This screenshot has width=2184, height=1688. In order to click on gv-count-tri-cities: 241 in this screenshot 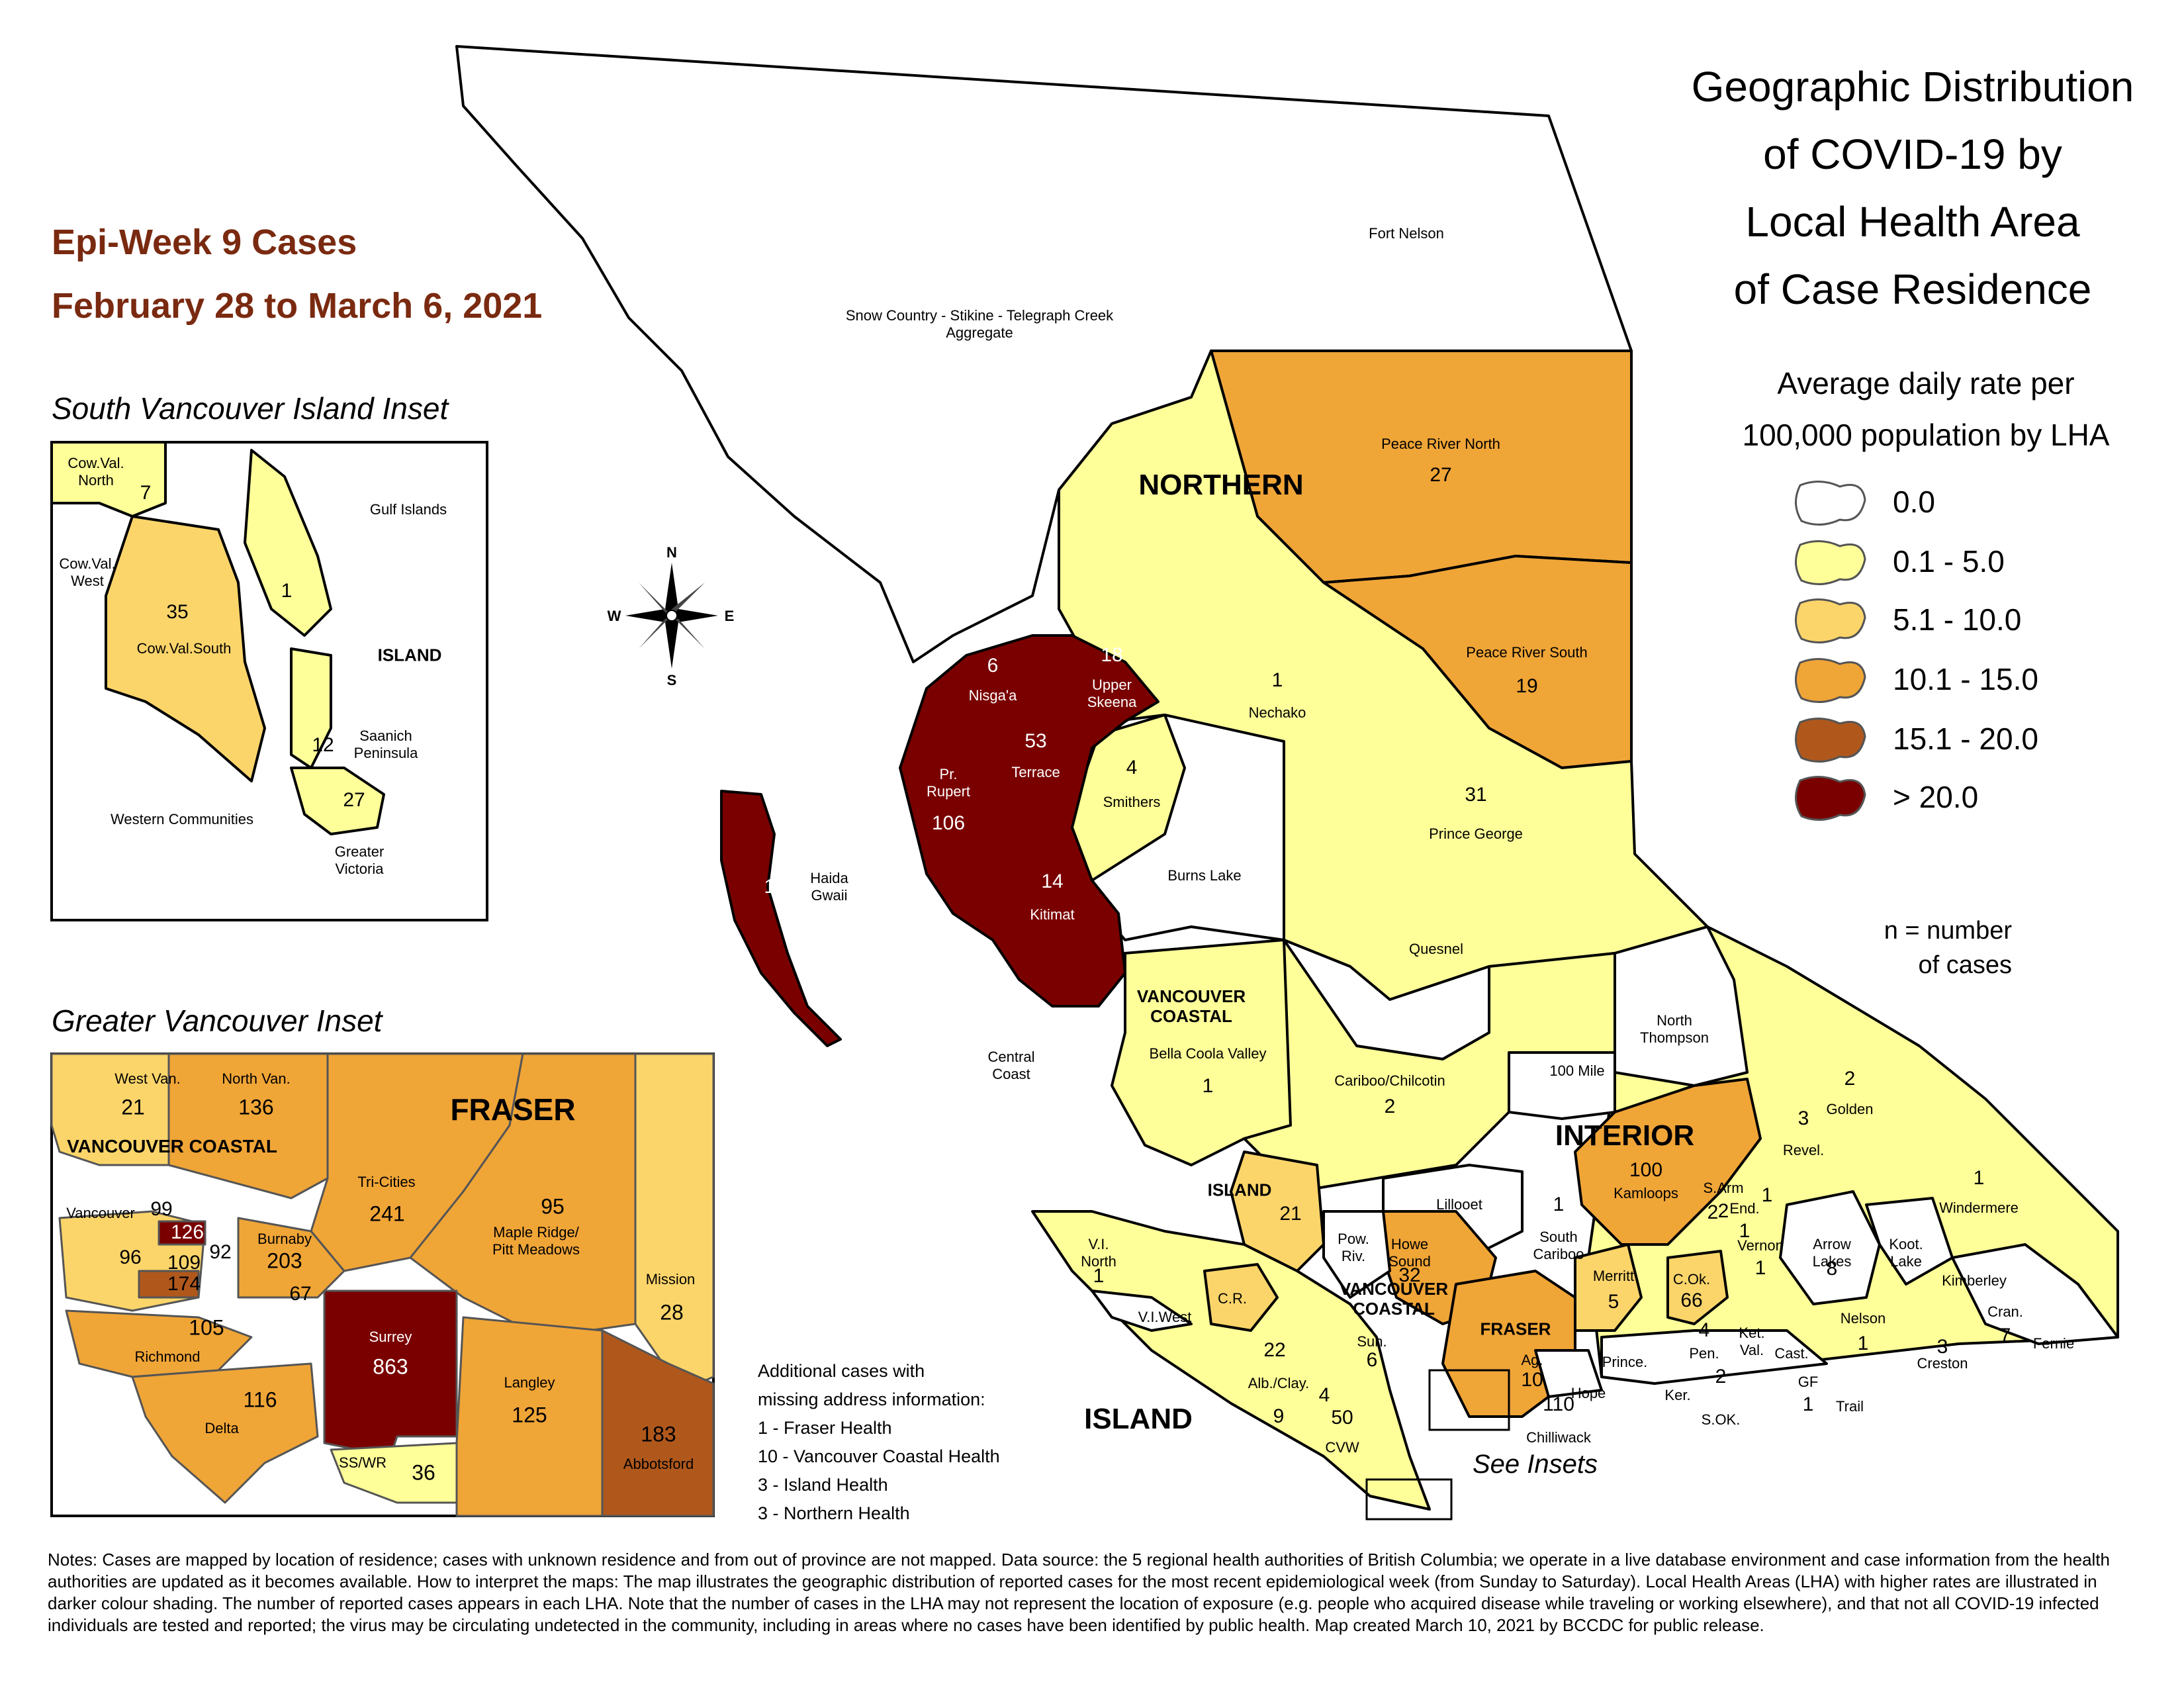, I will do `click(387, 1213)`.